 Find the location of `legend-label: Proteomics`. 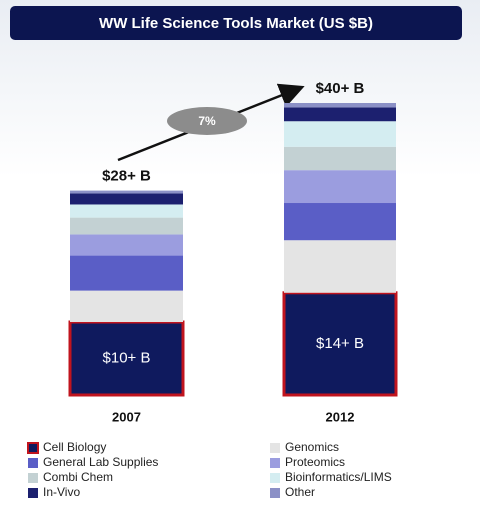

legend-label: Proteomics is located at coordinates (315, 462).